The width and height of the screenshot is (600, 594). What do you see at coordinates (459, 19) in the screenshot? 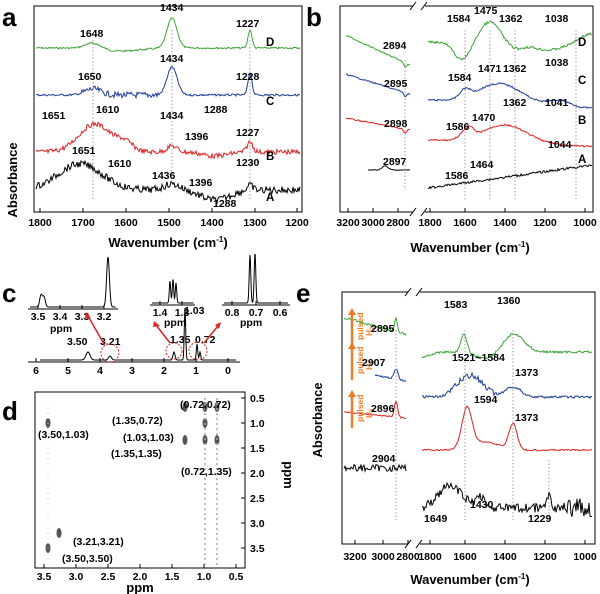
I see `peak-label: 1584` at bounding box center [459, 19].